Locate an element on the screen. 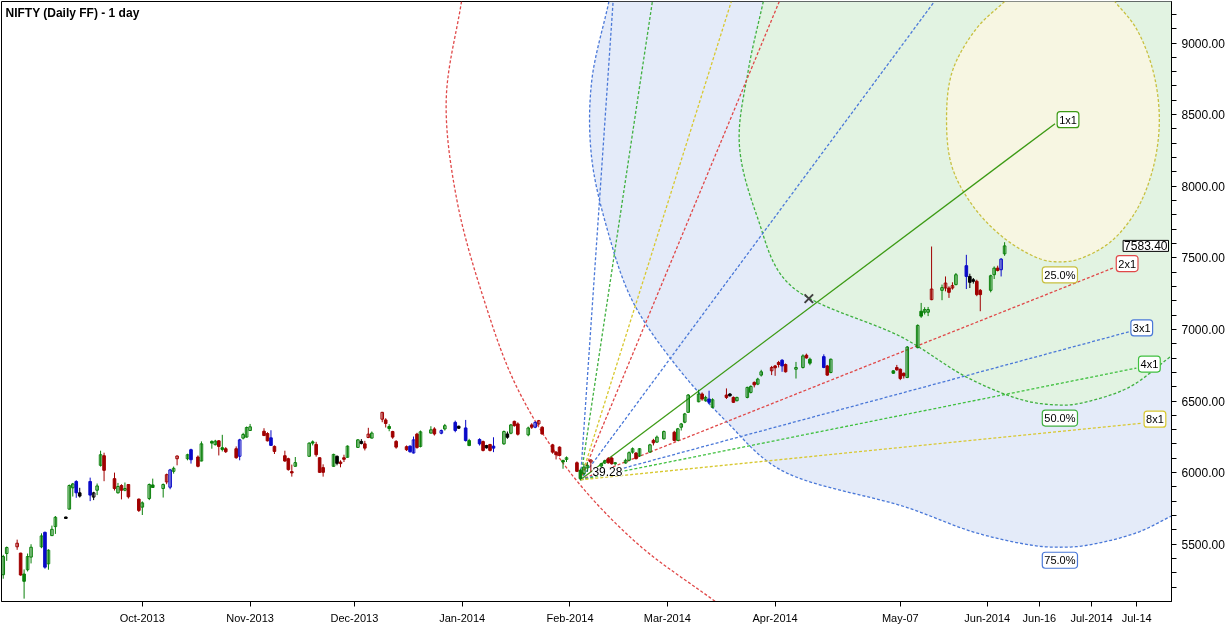 This screenshot has width=1227, height=626. x-tick-label: Jul-14 is located at coordinates (1136, 617).